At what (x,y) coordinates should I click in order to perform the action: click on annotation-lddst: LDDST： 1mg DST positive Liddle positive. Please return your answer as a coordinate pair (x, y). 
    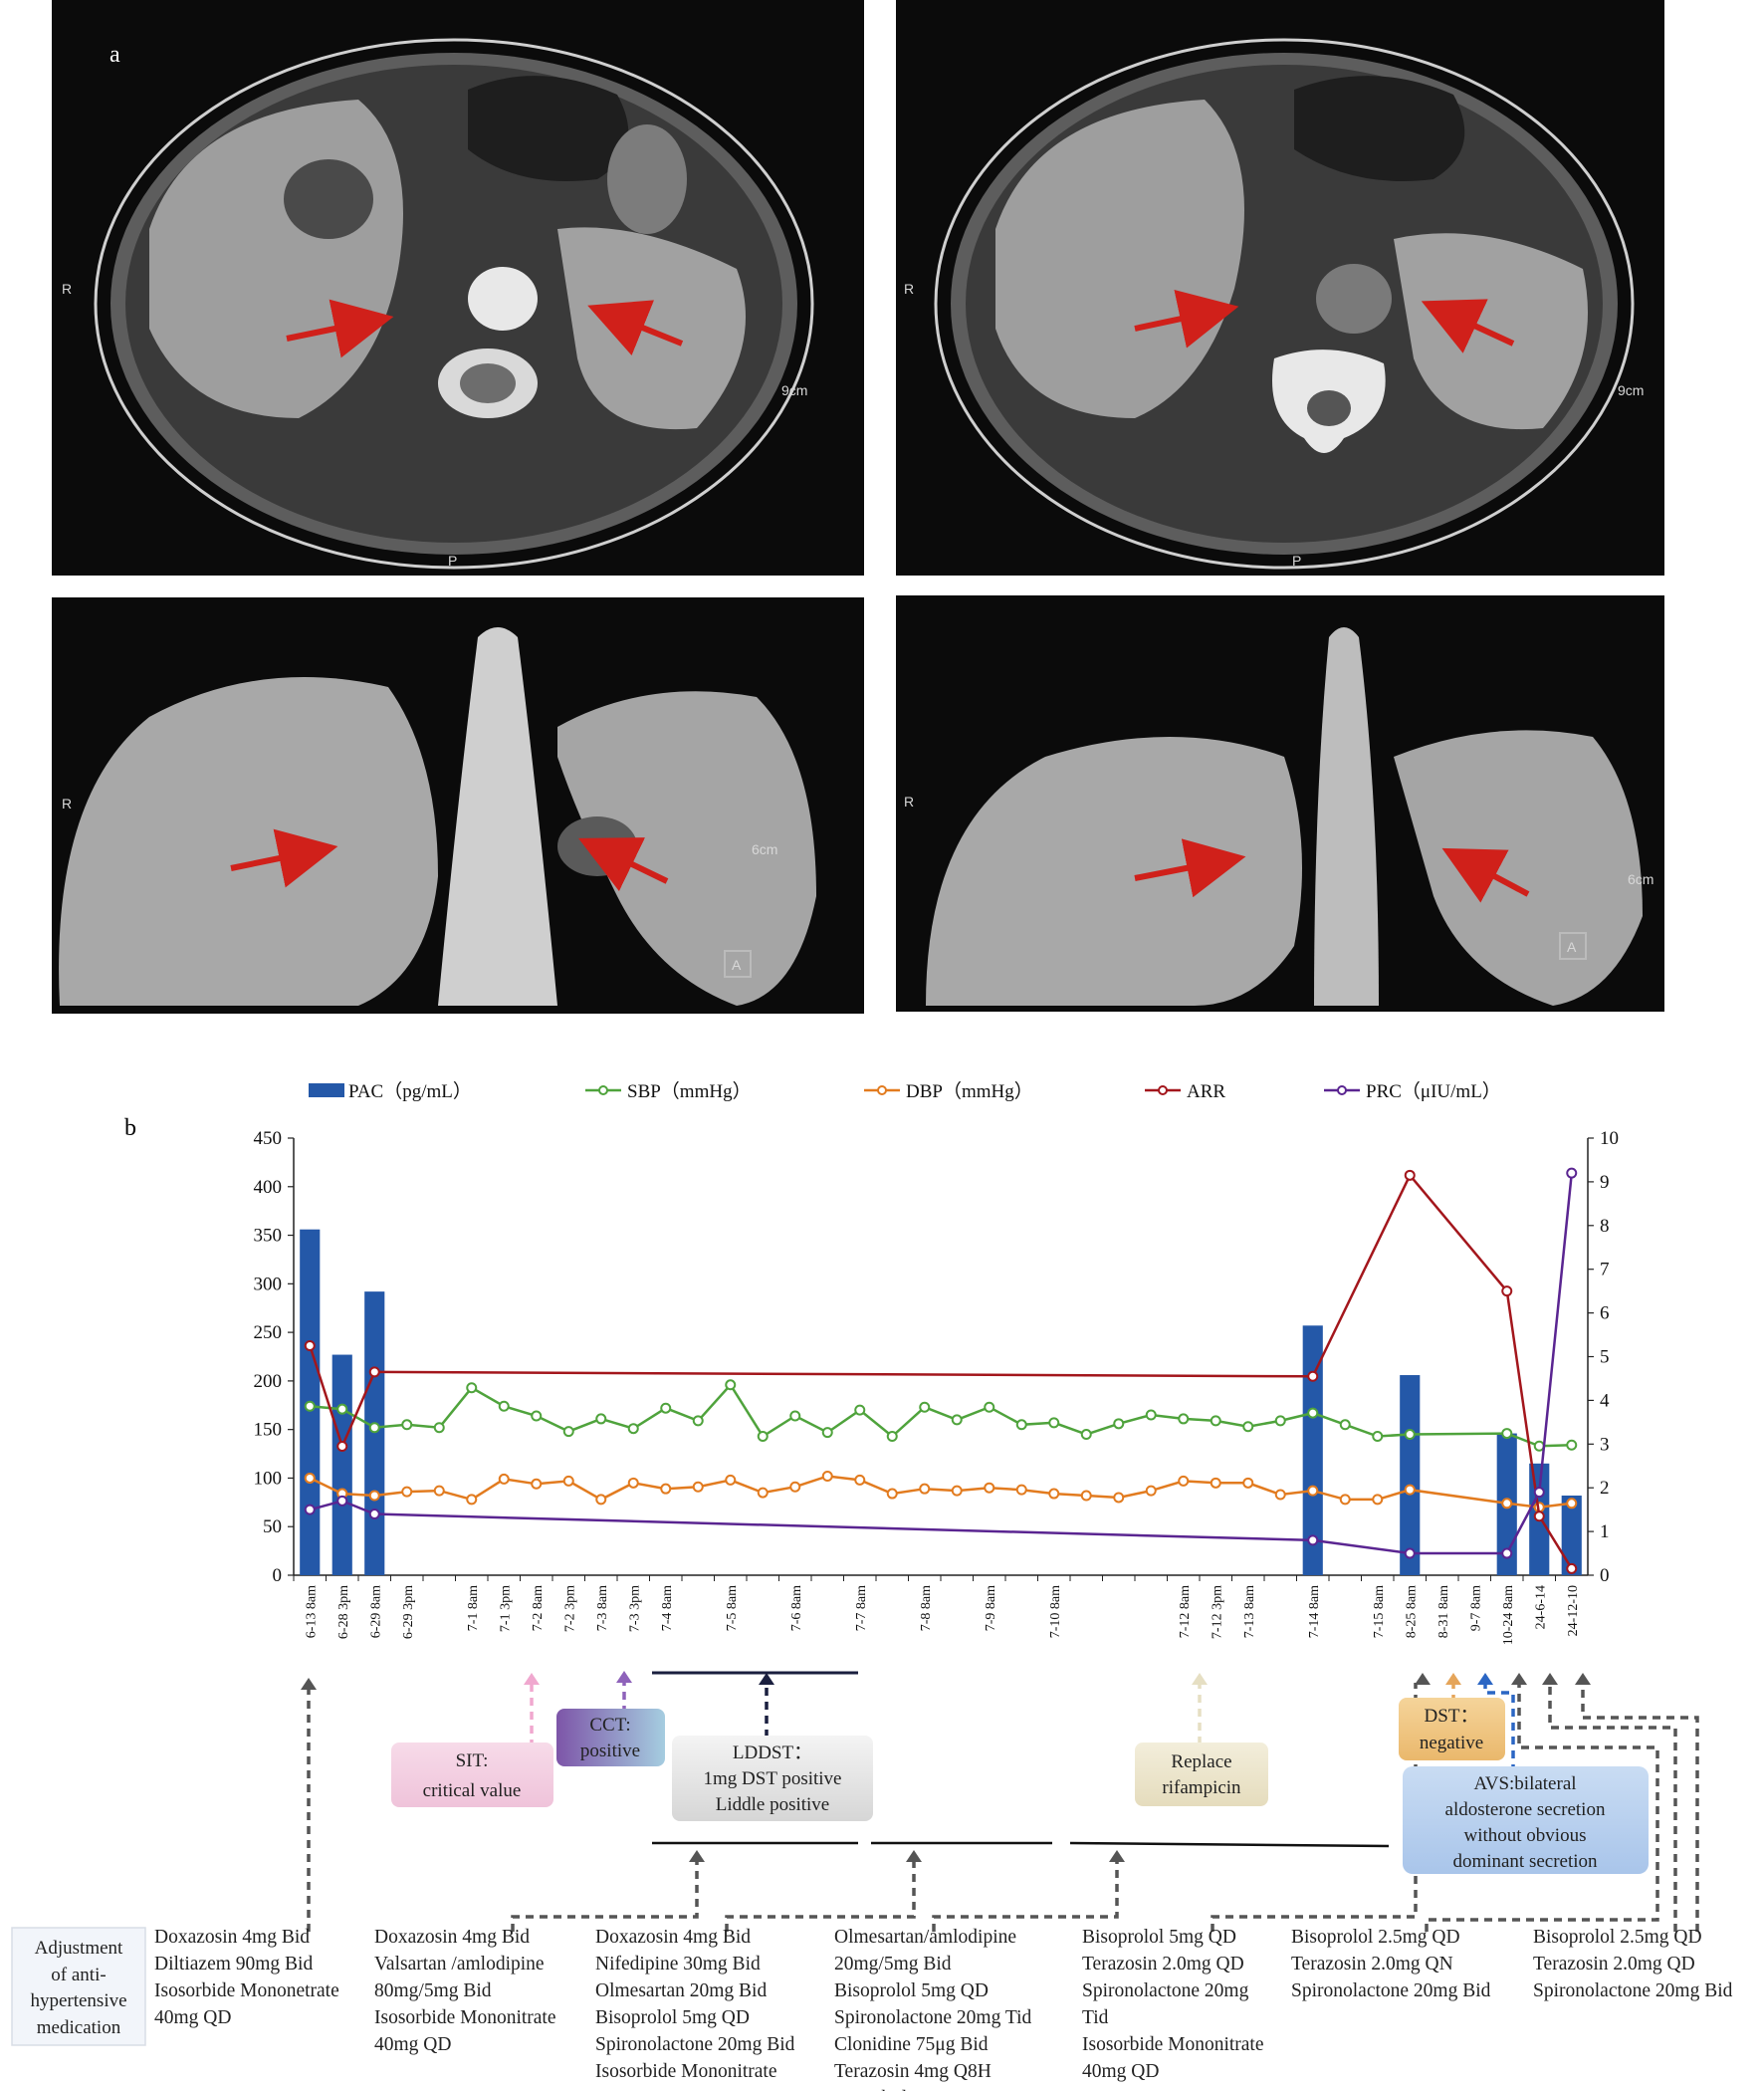
    Looking at the image, I should click on (773, 1778).